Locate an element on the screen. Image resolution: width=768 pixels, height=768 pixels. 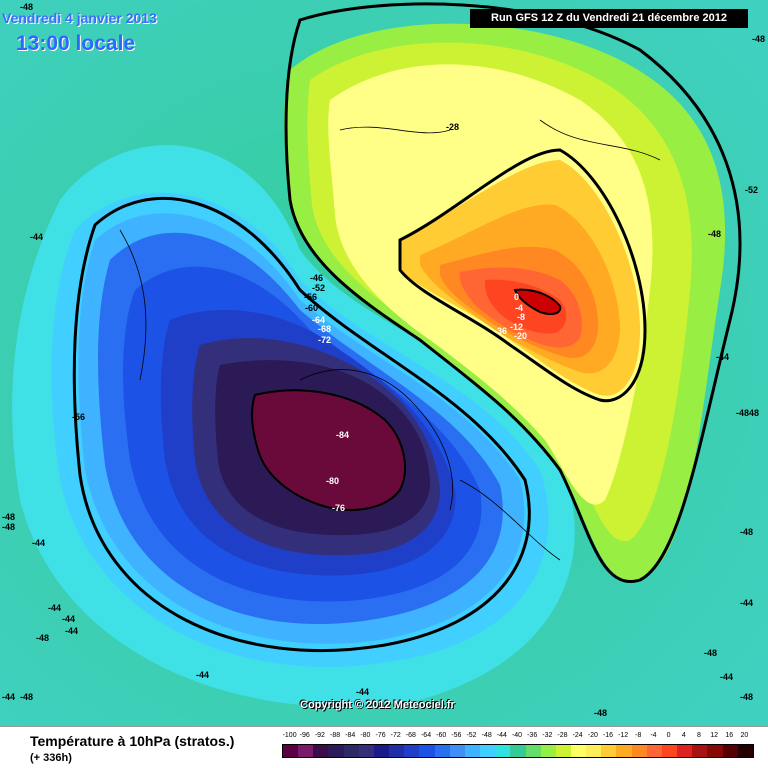
legend-tick-label: -40 is located at coordinates (517, 735).